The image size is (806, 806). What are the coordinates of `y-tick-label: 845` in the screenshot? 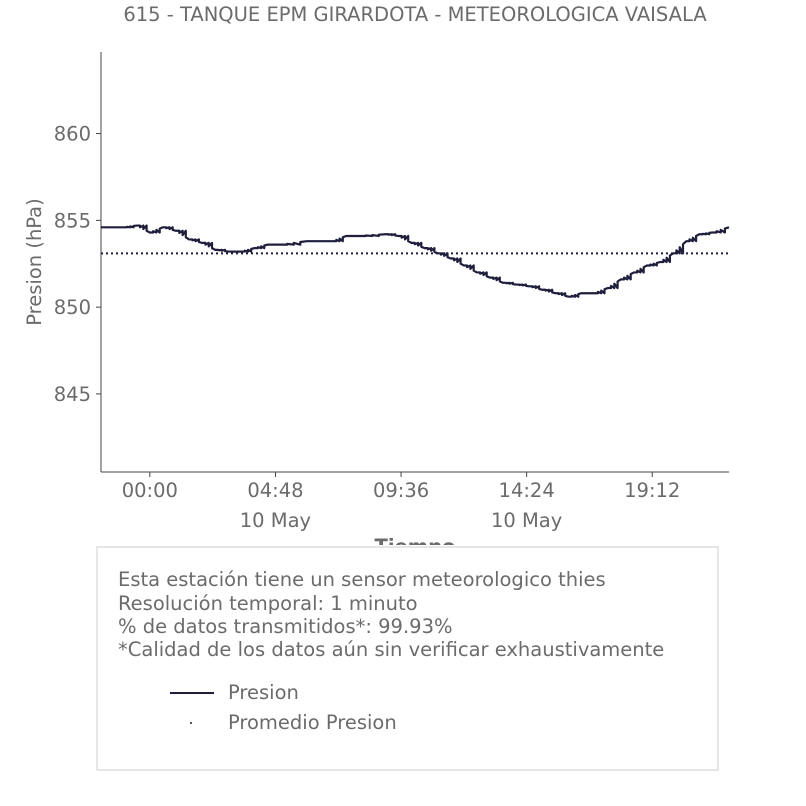 It's located at (72, 394).